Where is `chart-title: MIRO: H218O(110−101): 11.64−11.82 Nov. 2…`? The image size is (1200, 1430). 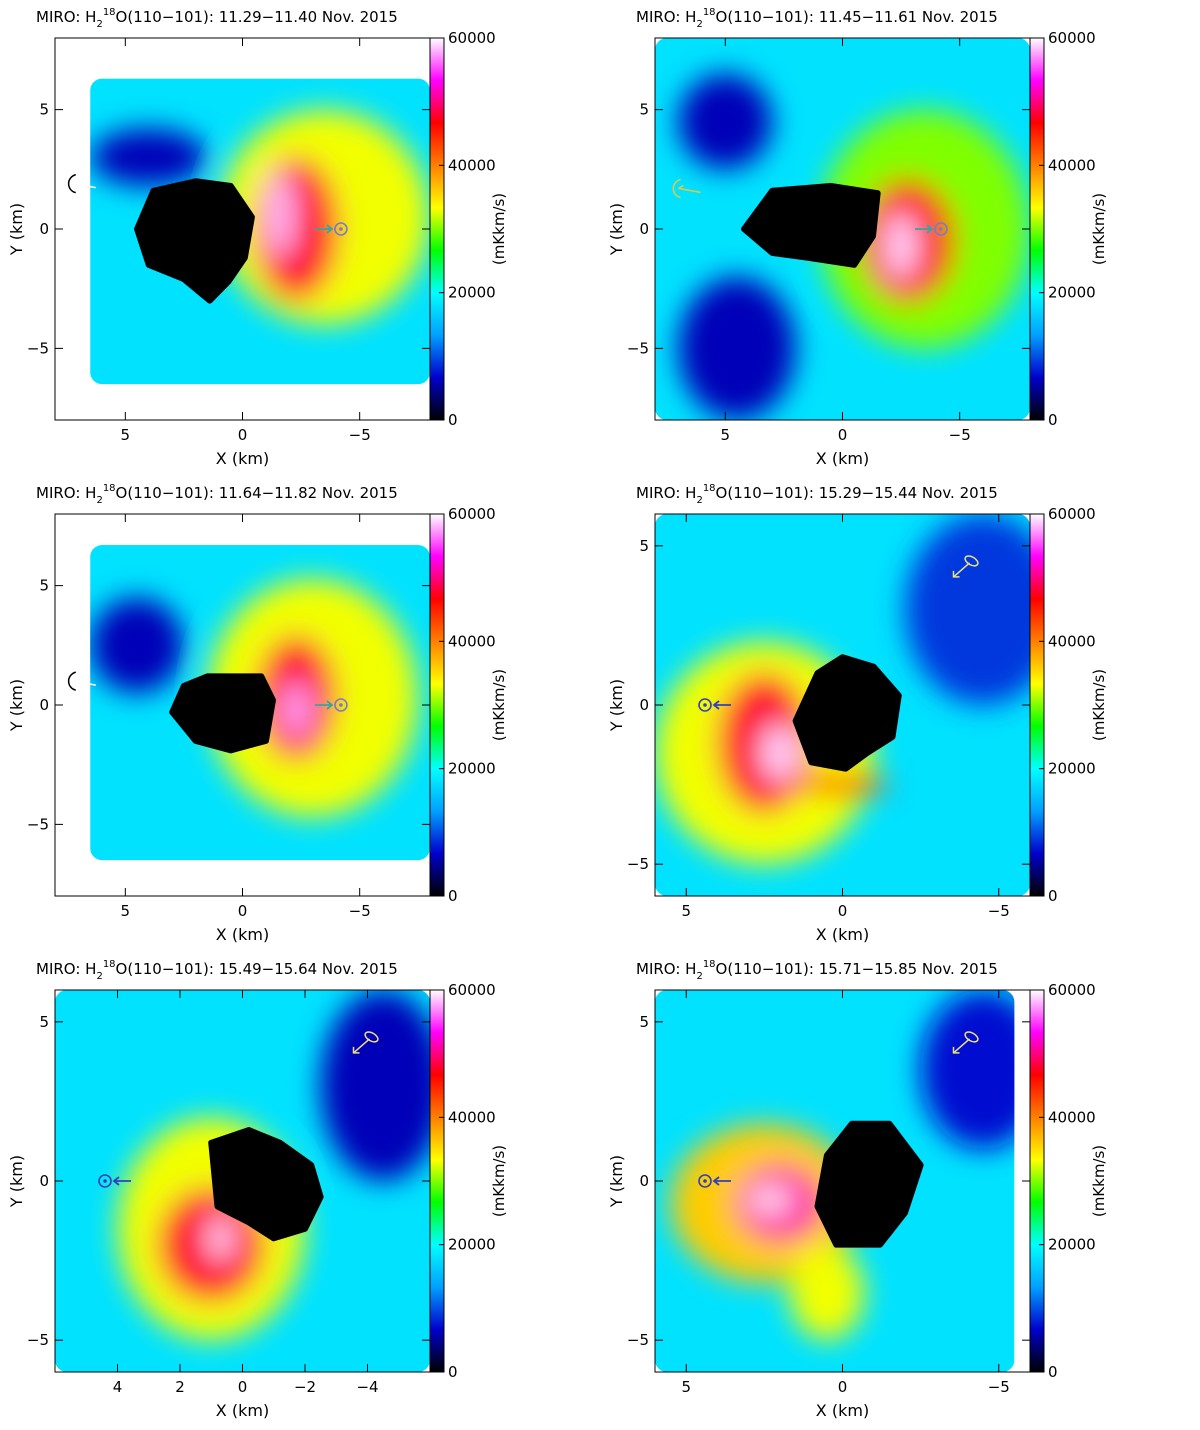 chart-title: MIRO: H218O(110−101): 11.64−11.82 Nov. 2… is located at coordinates (217, 494).